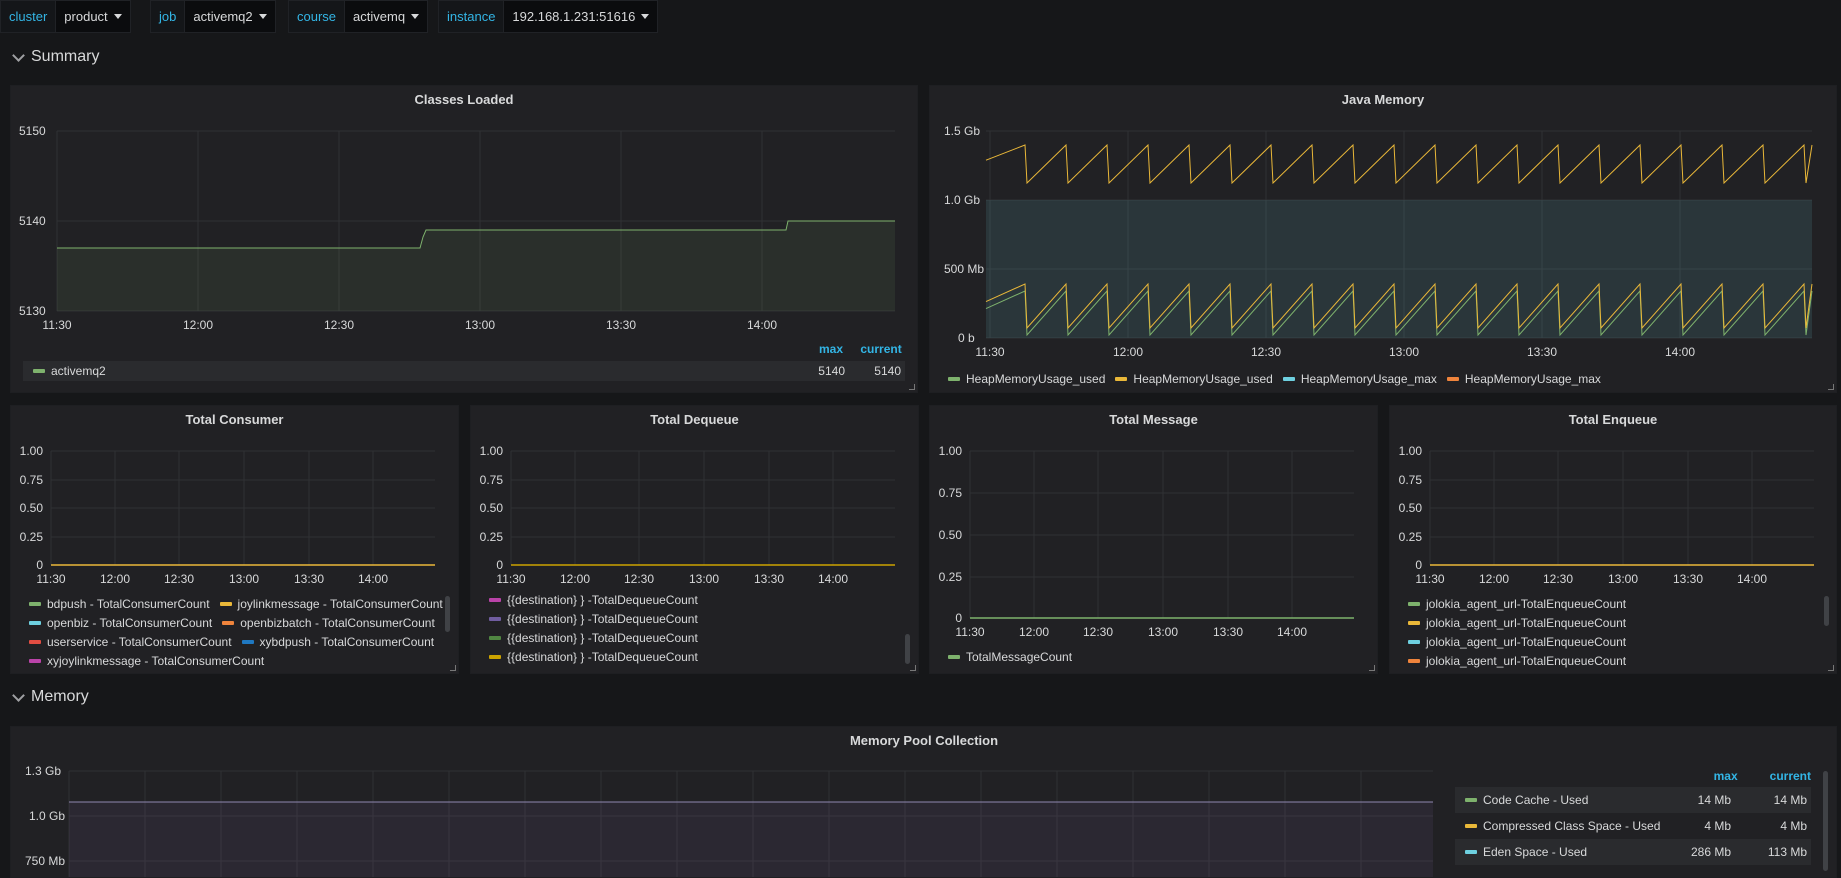  I want to click on course-dropdown: activemq, so click(387, 16).